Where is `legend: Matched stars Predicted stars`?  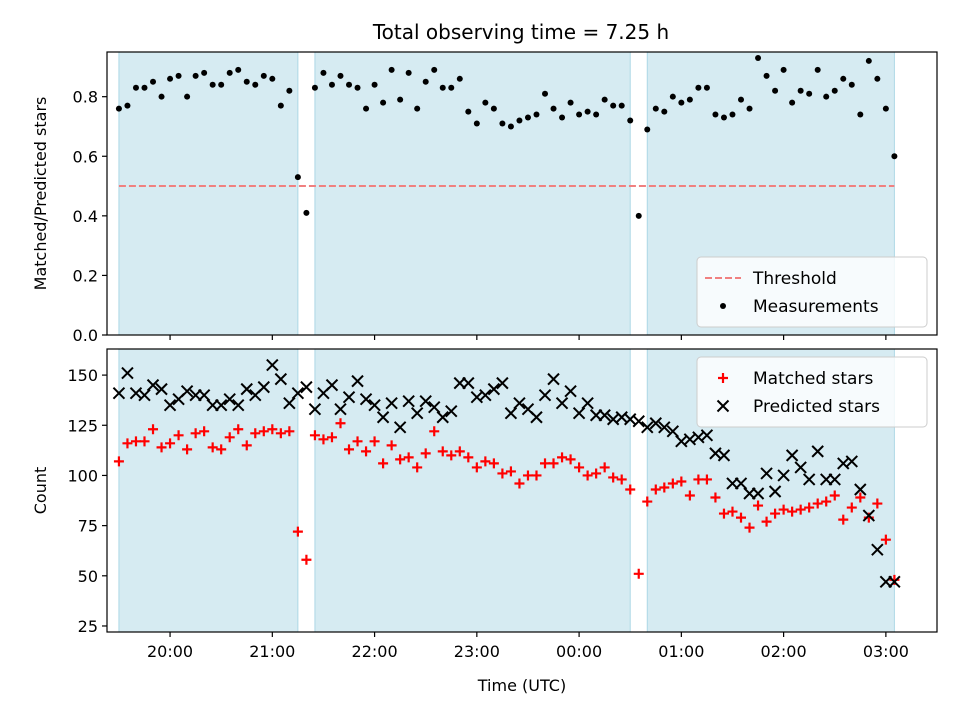 legend: Matched stars Predicted stars is located at coordinates (812, 392).